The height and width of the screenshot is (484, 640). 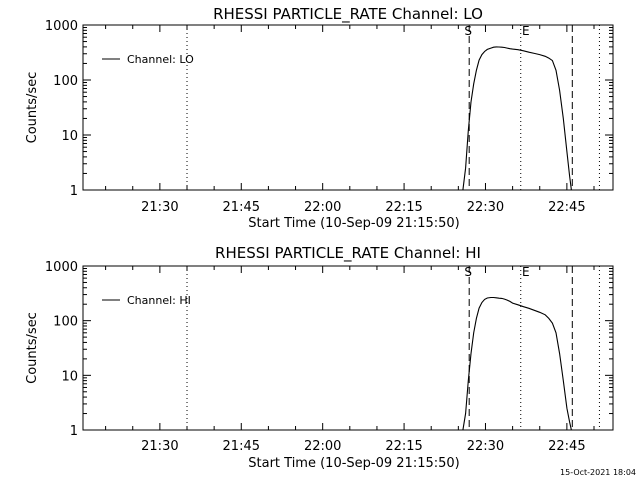 I want to click on chart-title: RHESSI PARTICLE_RATE Channel: LO, so click(x=348, y=14).